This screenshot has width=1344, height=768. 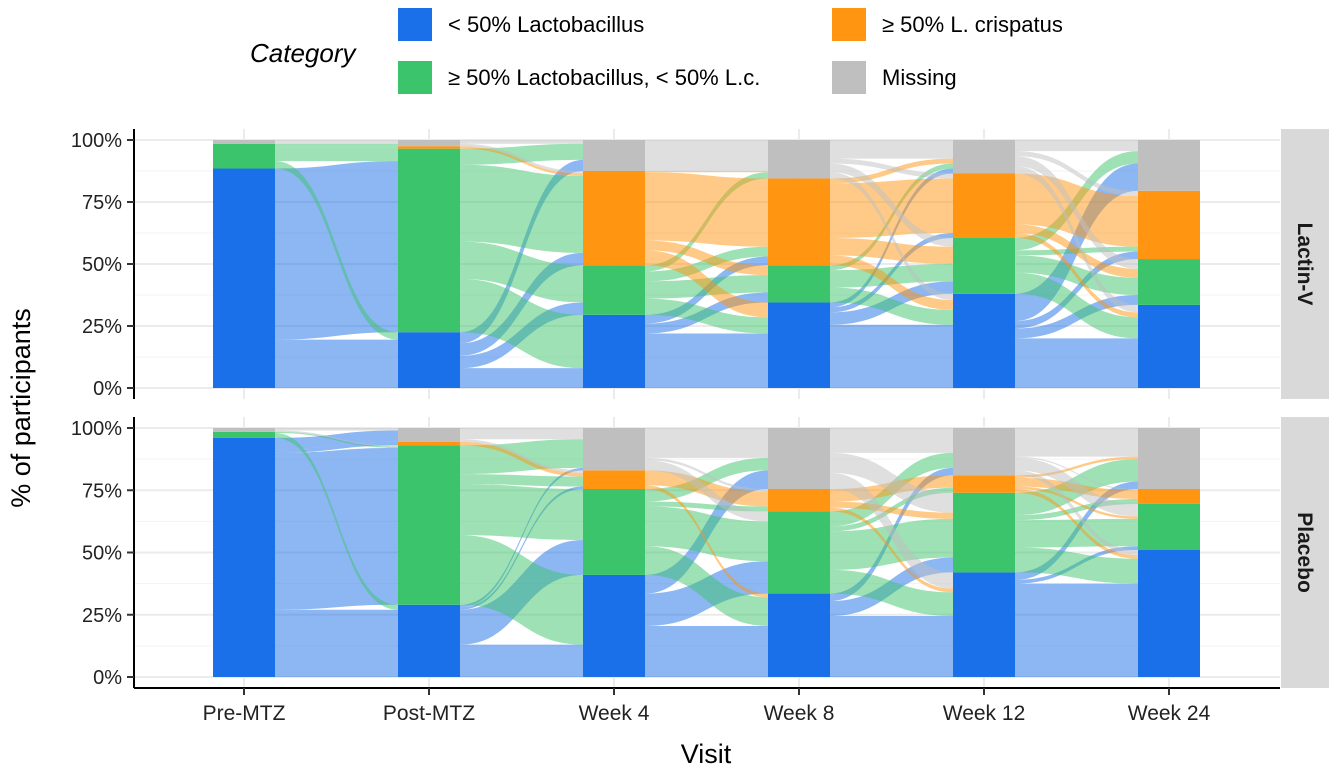 I want to click on flow-placebo-week-8-50-lactobacillus-50-l-c-to-50-lactobacillus-50-l-c, so click(x=891, y=544).